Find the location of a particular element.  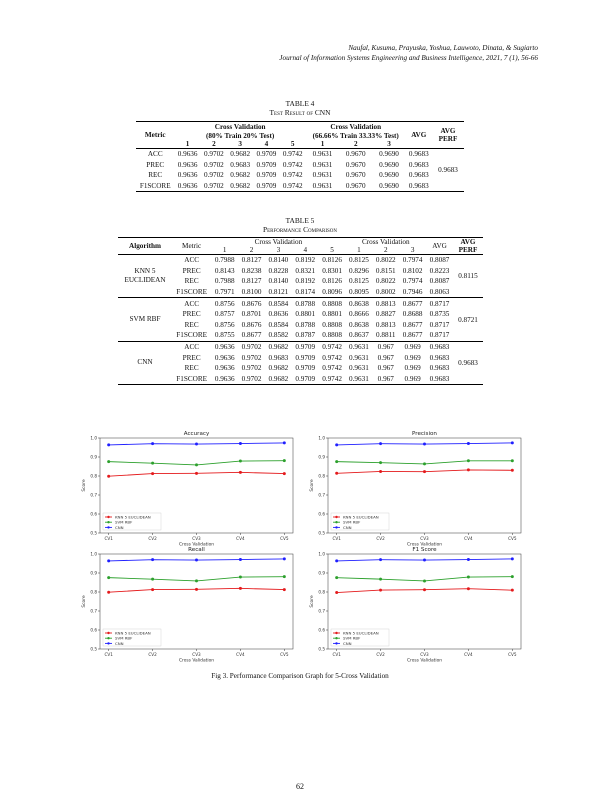

table-cell: 0.8811 is located at coordinates (386, 335).